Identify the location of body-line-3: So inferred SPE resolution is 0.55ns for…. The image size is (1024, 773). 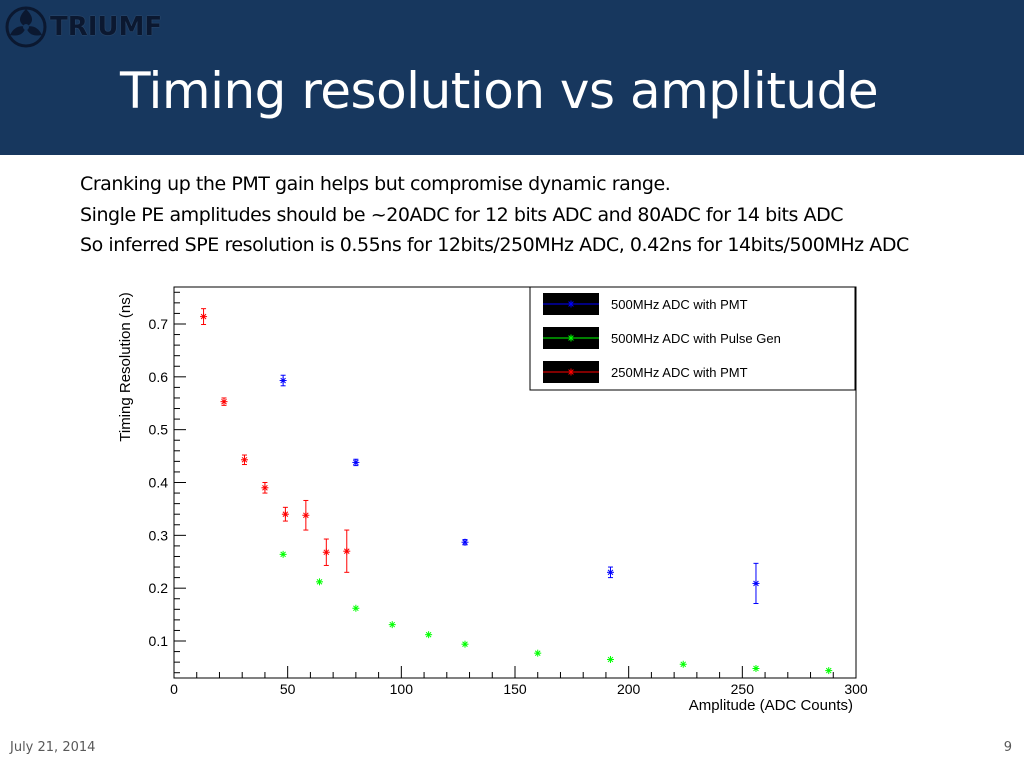
(494, 245).